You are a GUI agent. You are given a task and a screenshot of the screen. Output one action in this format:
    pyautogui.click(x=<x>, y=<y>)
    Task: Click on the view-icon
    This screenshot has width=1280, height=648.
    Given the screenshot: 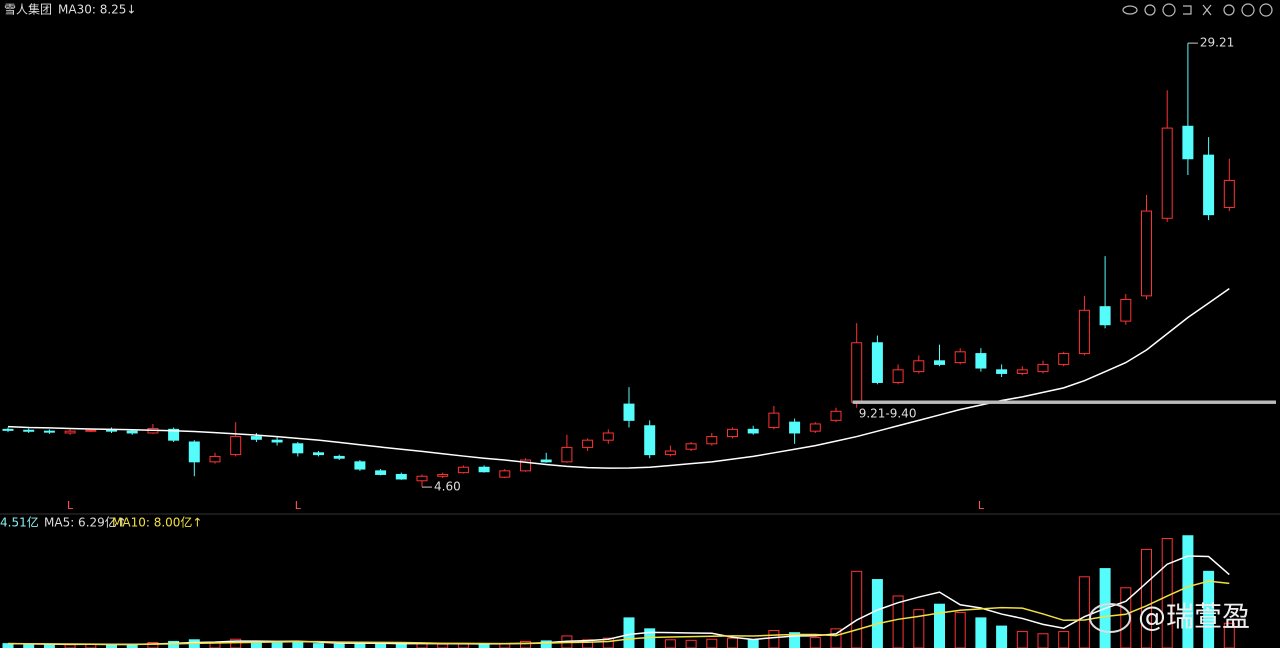 What is the action you would take?
    pyautogui.click(x=1130, y=10)
    